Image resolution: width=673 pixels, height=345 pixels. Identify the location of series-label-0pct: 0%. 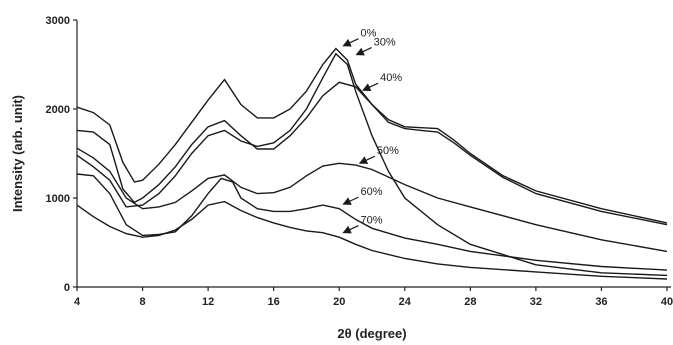
(369, 34).